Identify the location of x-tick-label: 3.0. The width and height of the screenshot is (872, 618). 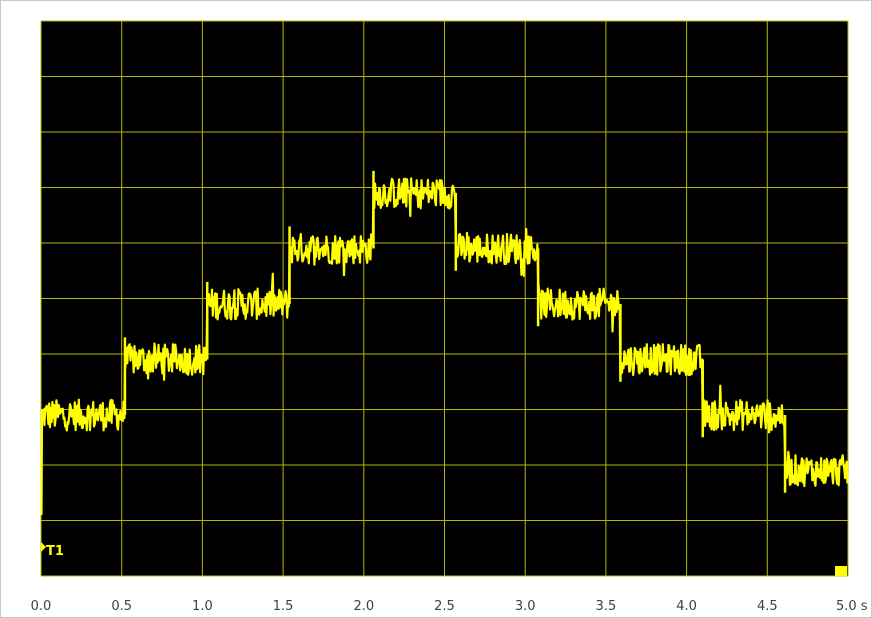
(525, 606).